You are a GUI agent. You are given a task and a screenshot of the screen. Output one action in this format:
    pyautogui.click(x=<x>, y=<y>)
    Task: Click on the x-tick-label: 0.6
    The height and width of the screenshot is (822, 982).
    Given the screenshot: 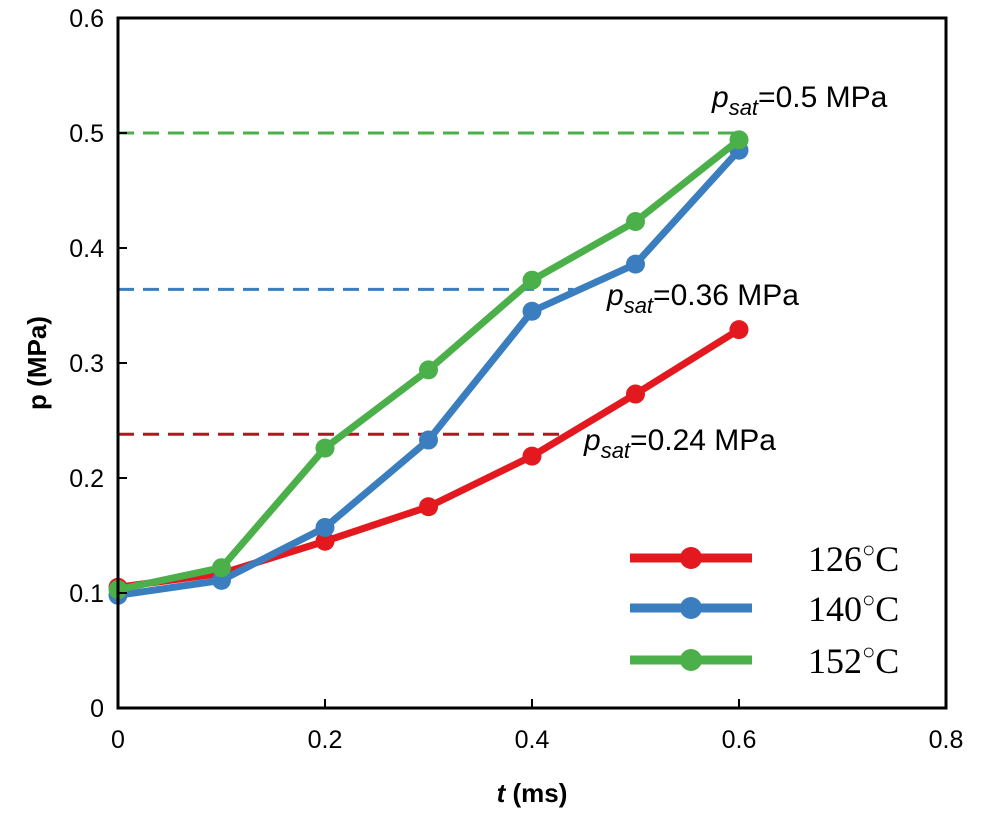 What is the action you would take?
    pyautogui.click(x=739, y=740)
    